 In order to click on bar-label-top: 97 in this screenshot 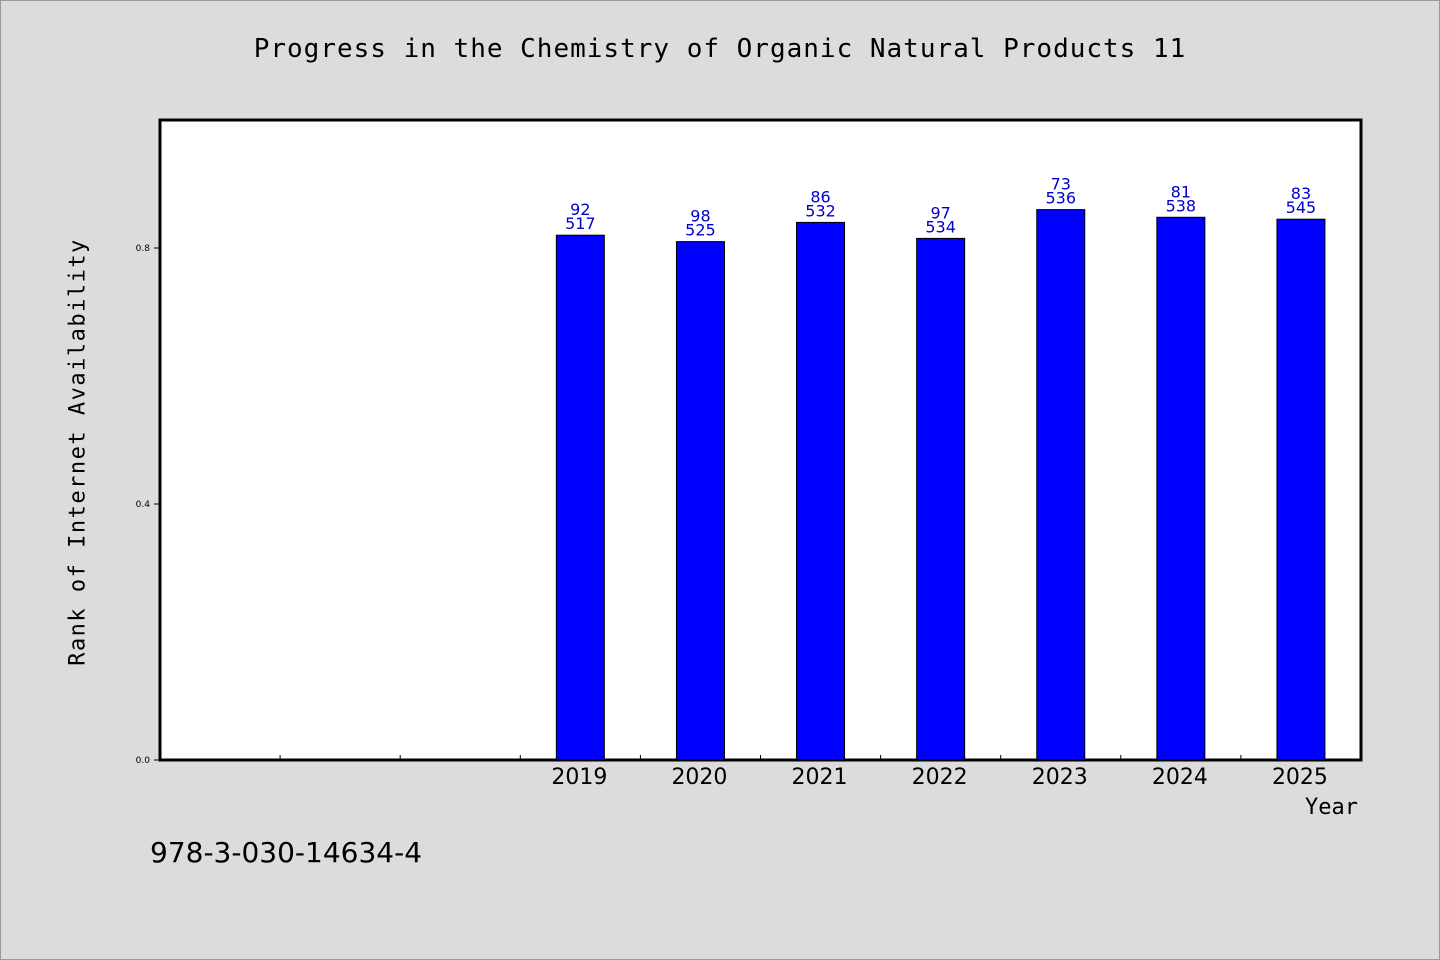, I will do `click(940, 212)`.